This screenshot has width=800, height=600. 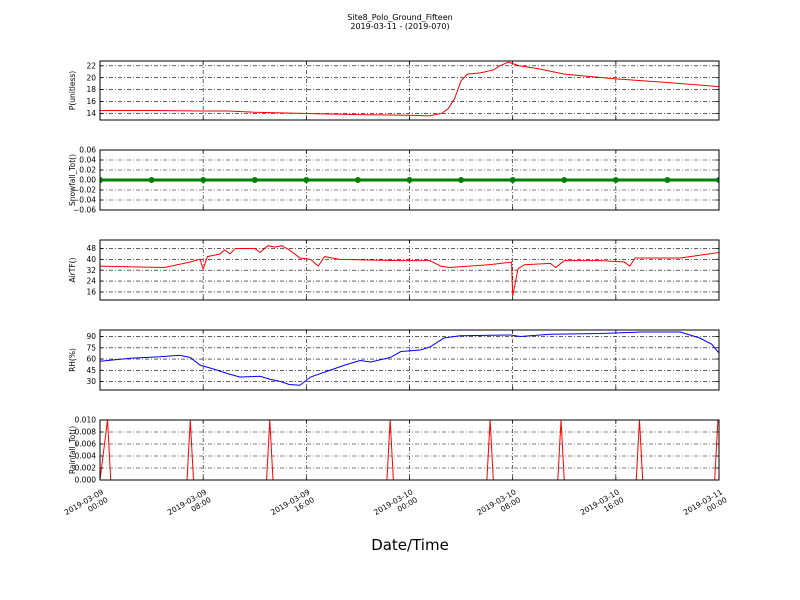 I want to click on y-tick-label: 0.008, so click(x=86, y=432).